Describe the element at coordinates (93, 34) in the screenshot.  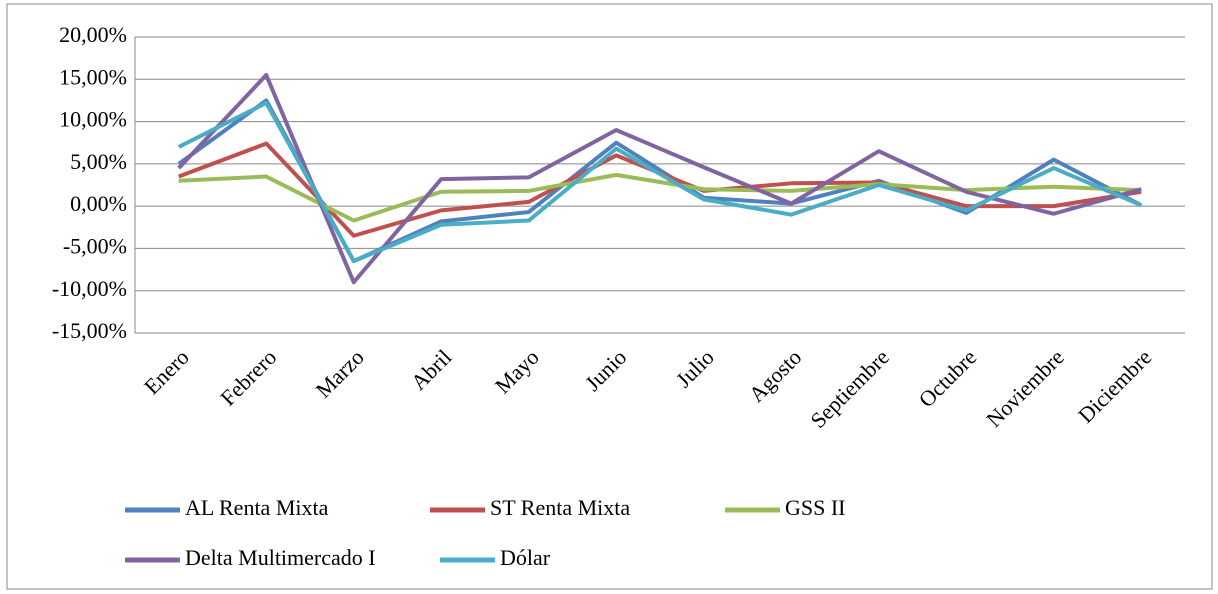
I see `y-tick-label: 20,00%` at that location.